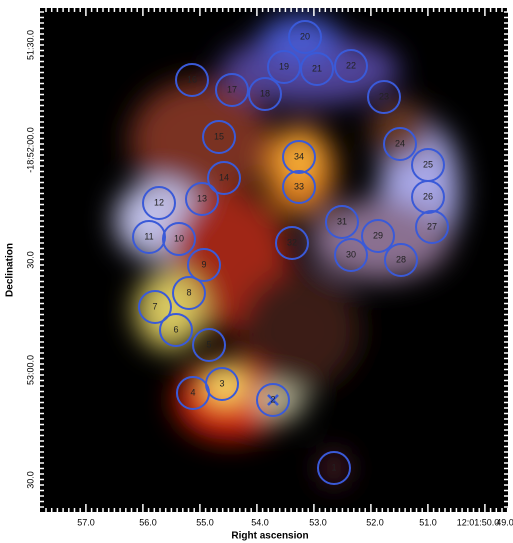 Image resolution: width=513 pixels, height=543 pixels. I want to click on x-tick-label: 49.0, so click(504, 522).